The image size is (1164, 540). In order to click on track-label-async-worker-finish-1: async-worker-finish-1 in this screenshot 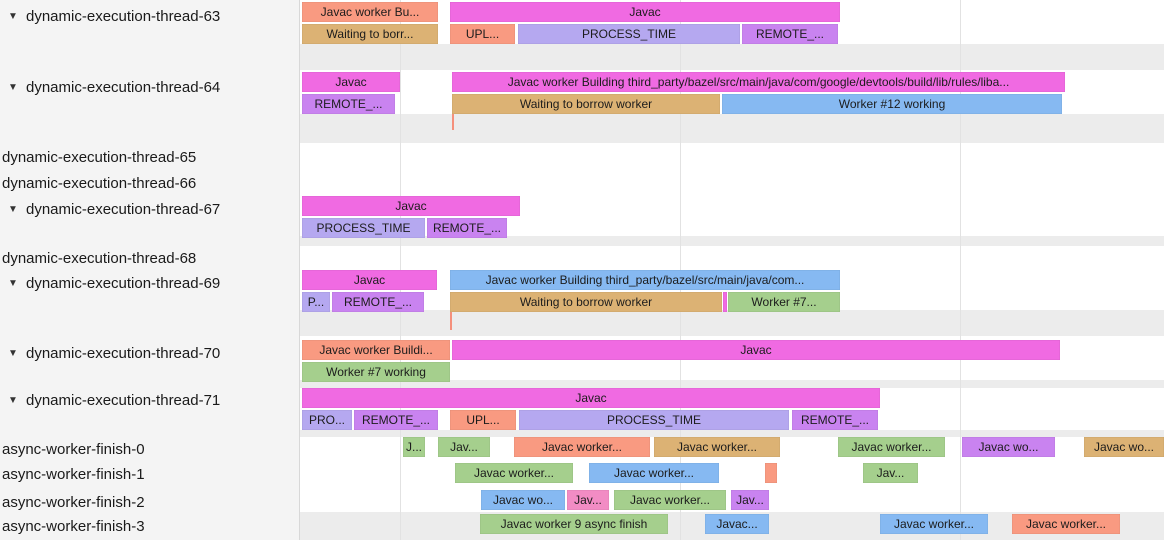, I will do `click(73, 474)`.